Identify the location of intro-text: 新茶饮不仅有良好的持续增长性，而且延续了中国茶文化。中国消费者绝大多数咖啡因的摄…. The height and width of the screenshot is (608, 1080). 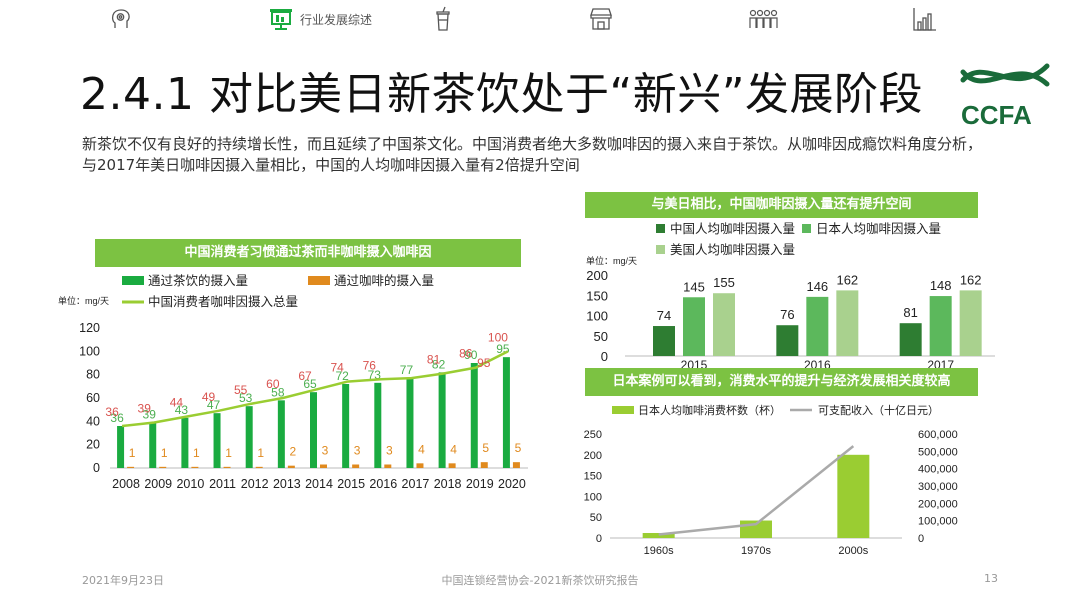
(532, 154).